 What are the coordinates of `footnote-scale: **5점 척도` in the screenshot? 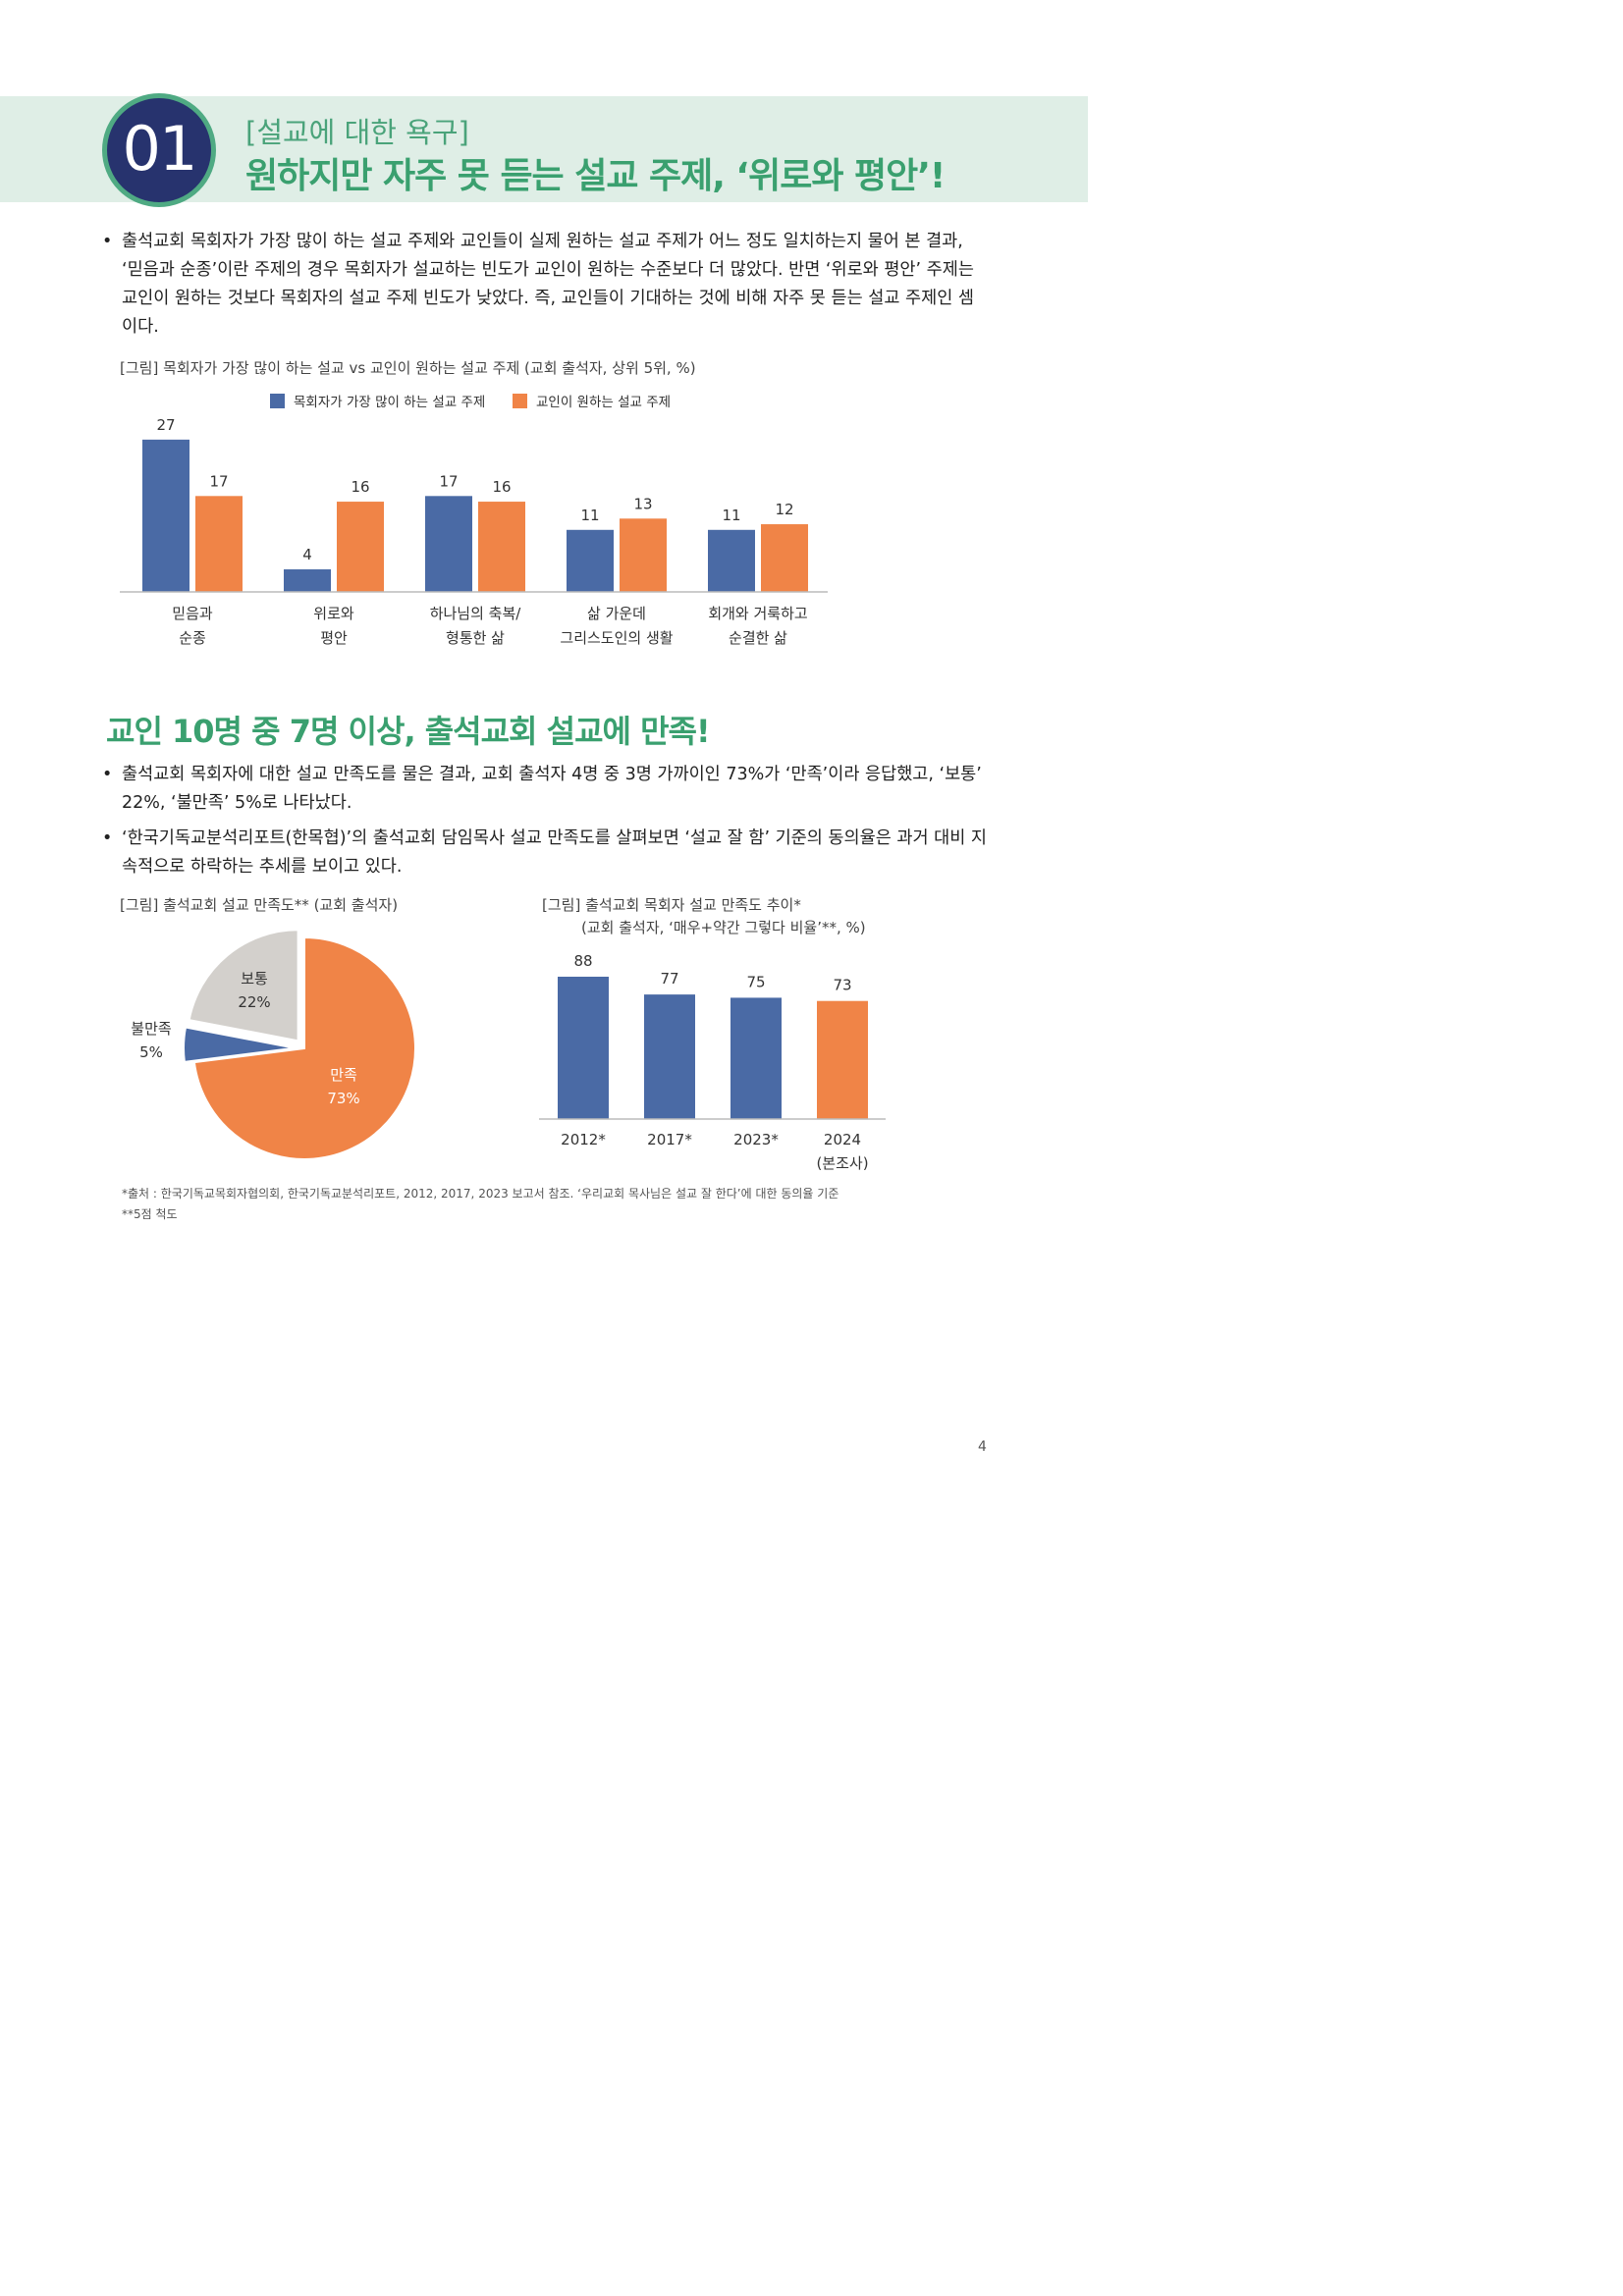 It's located at (150, 1214).